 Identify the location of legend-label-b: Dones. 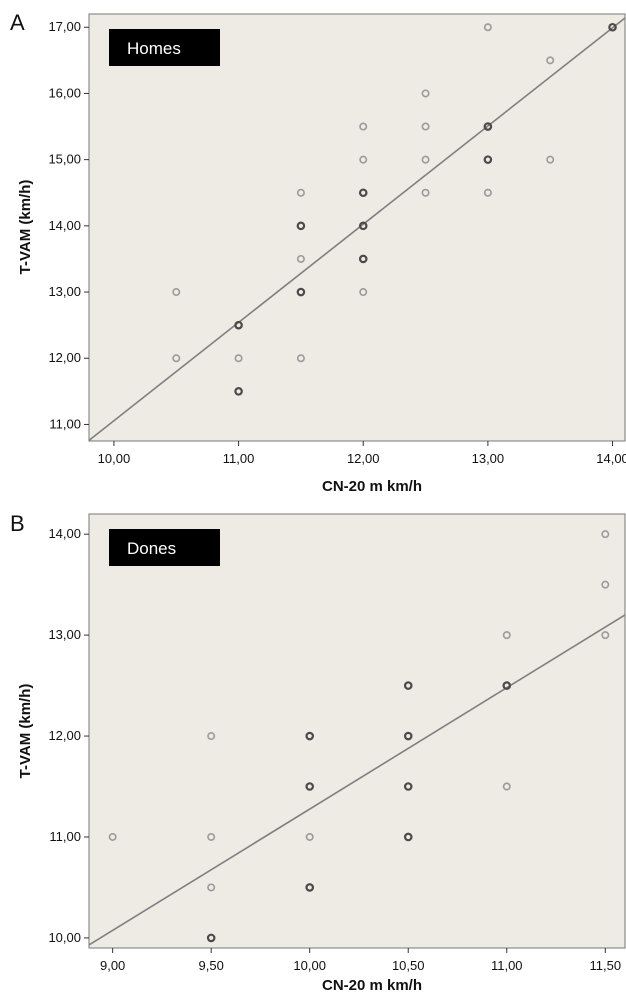
(151, 548).